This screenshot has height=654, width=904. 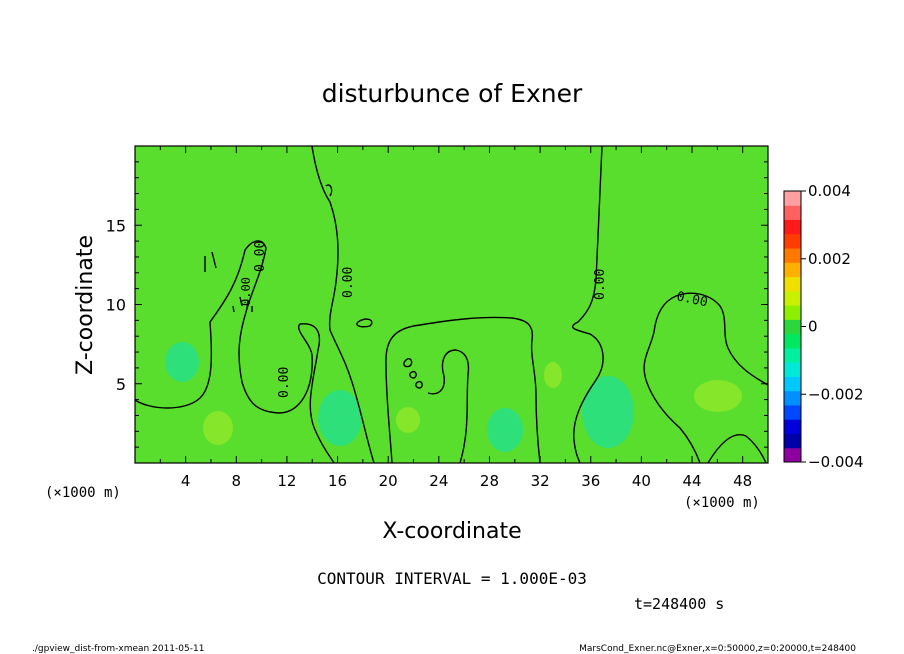 I want to click on z-tick-label: 15, so click(x=116, y=225).